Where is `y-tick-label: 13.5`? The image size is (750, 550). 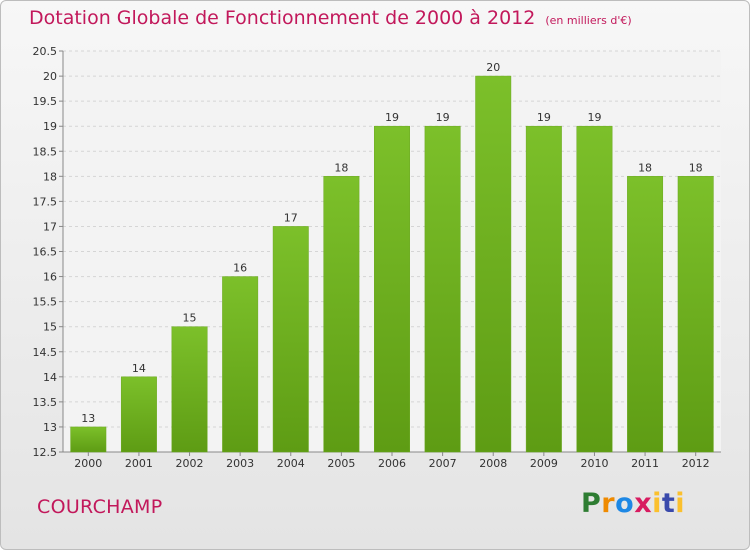
y-tick-label: 13.5 is located at coordinates (45, 402).